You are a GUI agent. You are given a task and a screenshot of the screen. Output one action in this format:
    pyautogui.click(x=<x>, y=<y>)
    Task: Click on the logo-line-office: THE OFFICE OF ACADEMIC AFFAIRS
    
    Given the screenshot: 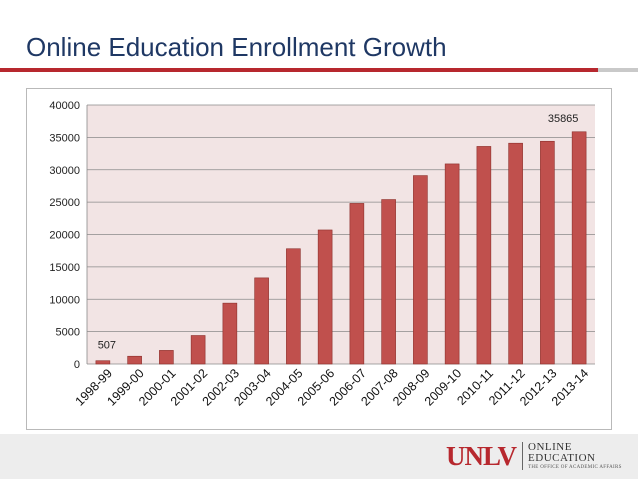 What is the action you would take?
    pyautogui.click(x=575, y=467)
    